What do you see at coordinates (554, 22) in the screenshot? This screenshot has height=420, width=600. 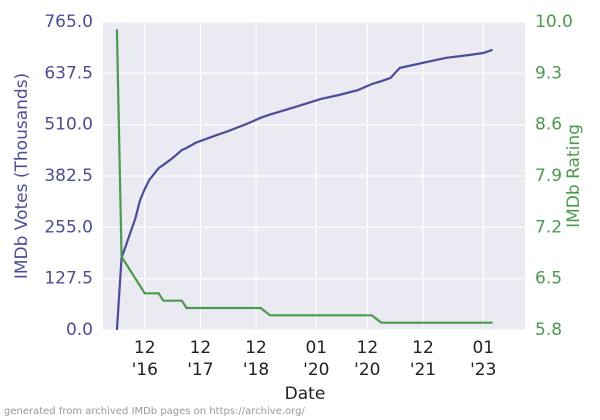 I see `y2-tick-label: 10.0` at bounding box center [554, 22].